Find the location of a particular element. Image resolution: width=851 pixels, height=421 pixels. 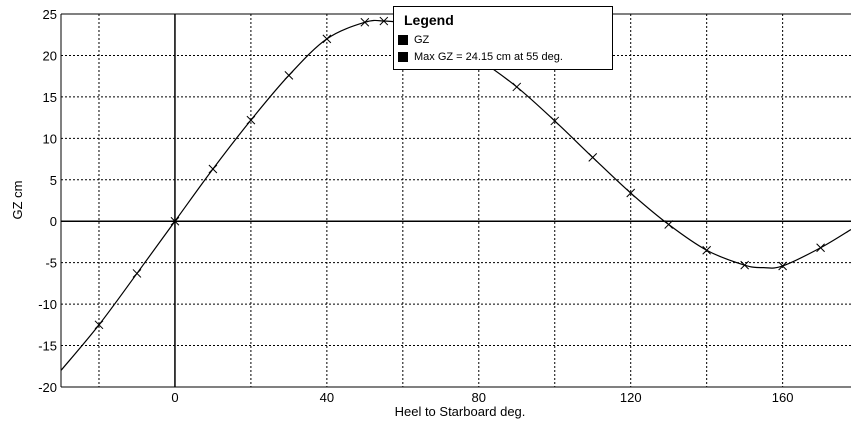

y-tick-label: -15 is located at coordinates (47, 346).